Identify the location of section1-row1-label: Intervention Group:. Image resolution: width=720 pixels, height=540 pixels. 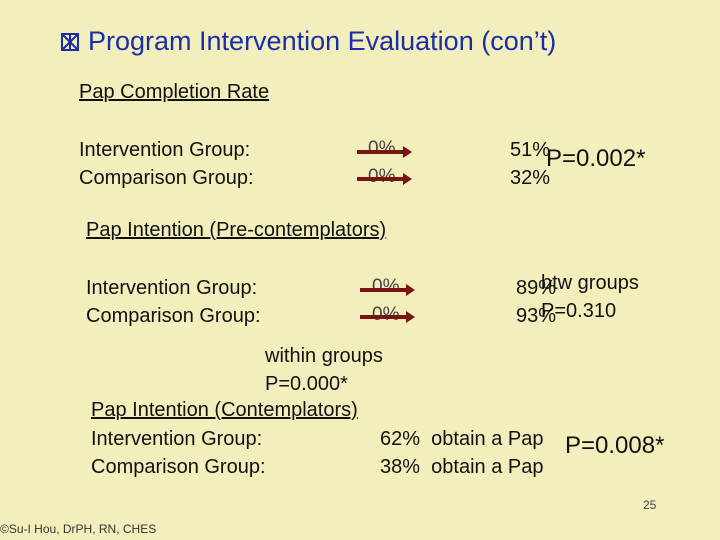
(165, 150).